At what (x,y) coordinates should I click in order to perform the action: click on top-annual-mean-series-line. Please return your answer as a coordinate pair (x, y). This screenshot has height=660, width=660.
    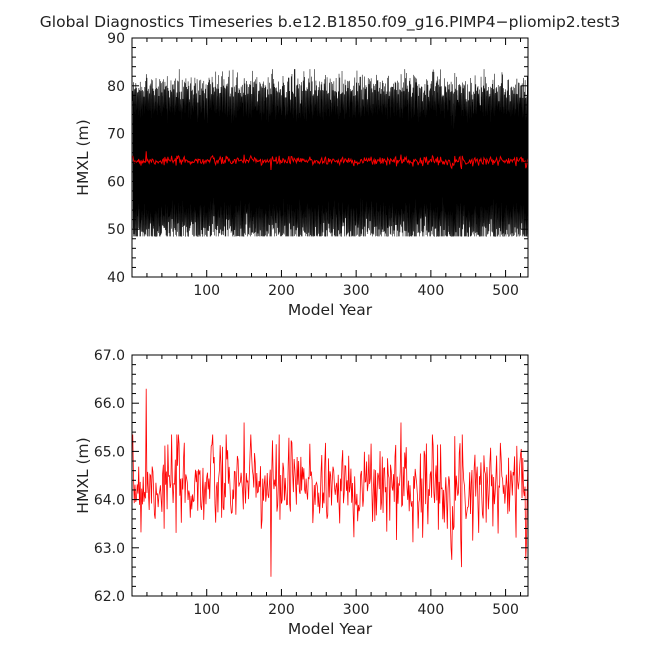
    Looking at the image, I should click on (330, 160).